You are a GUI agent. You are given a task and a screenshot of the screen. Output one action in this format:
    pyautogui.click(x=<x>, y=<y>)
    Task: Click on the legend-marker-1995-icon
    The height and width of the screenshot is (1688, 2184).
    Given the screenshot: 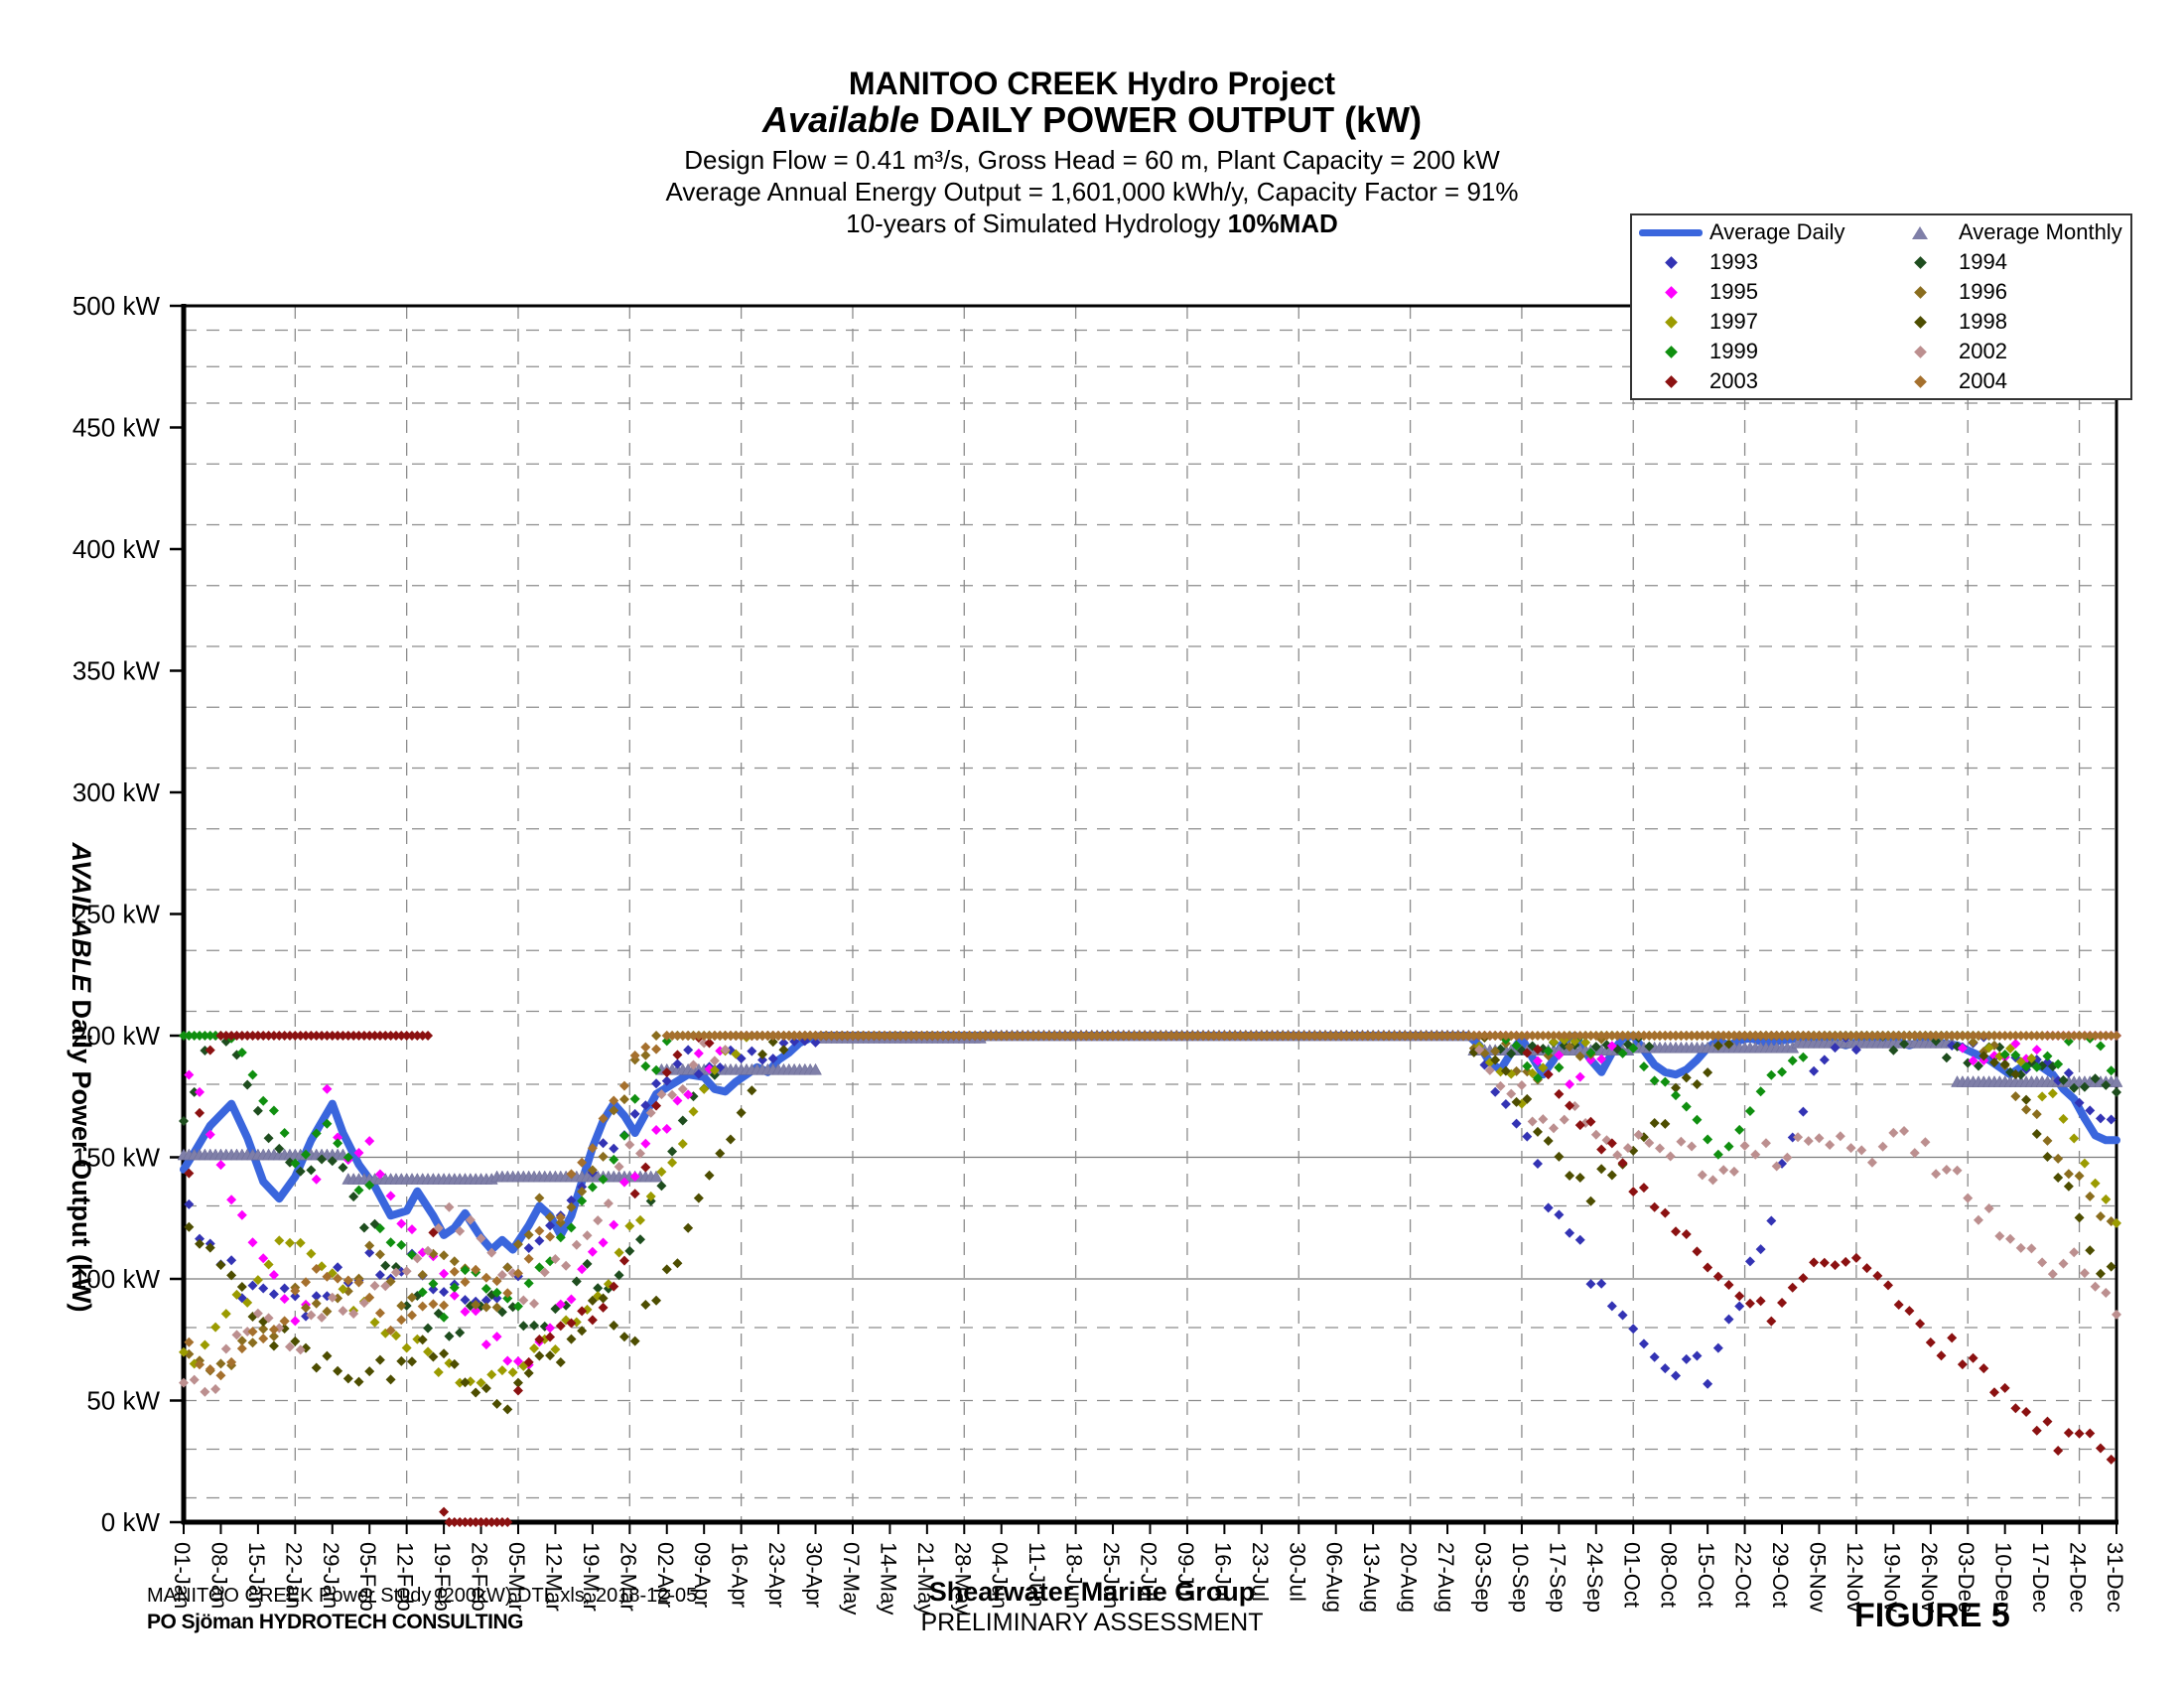 What is the action you would take?
    pyautogui.click(x=1670, y=292)
    